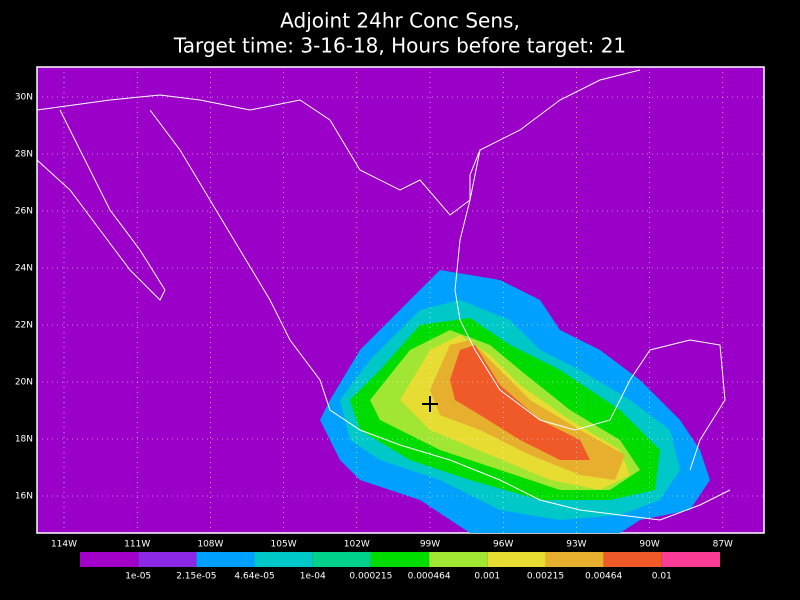 This screenshot has width=800, height=600. What do you see at coordinates (24, 440) in the screenshot?
I see `lat-tick-label: 18N` at bounding box center [24, 440].